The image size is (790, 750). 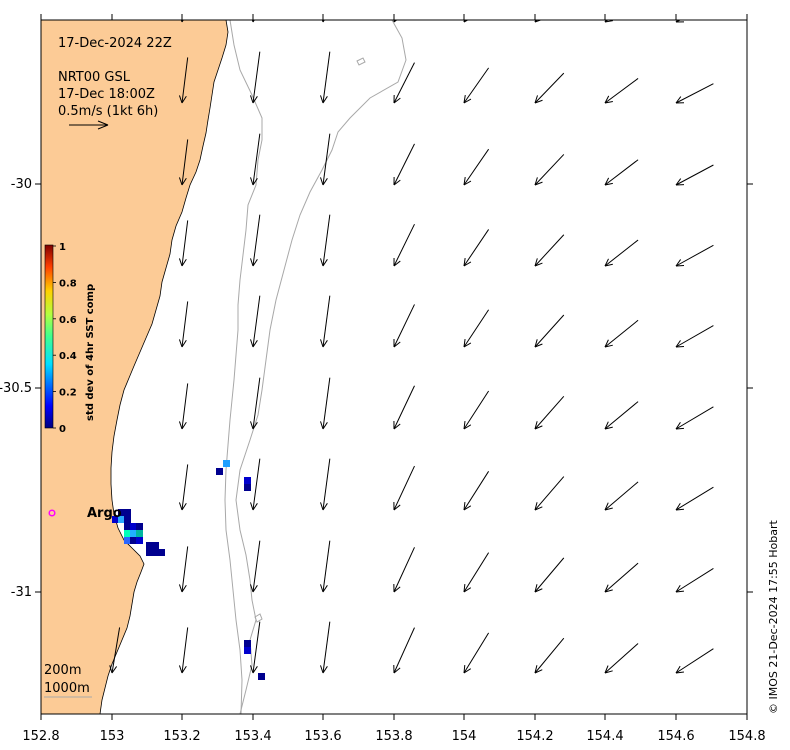 I want to click on isobath-legend-1000m: 1000m, so click(x=67, y=688).